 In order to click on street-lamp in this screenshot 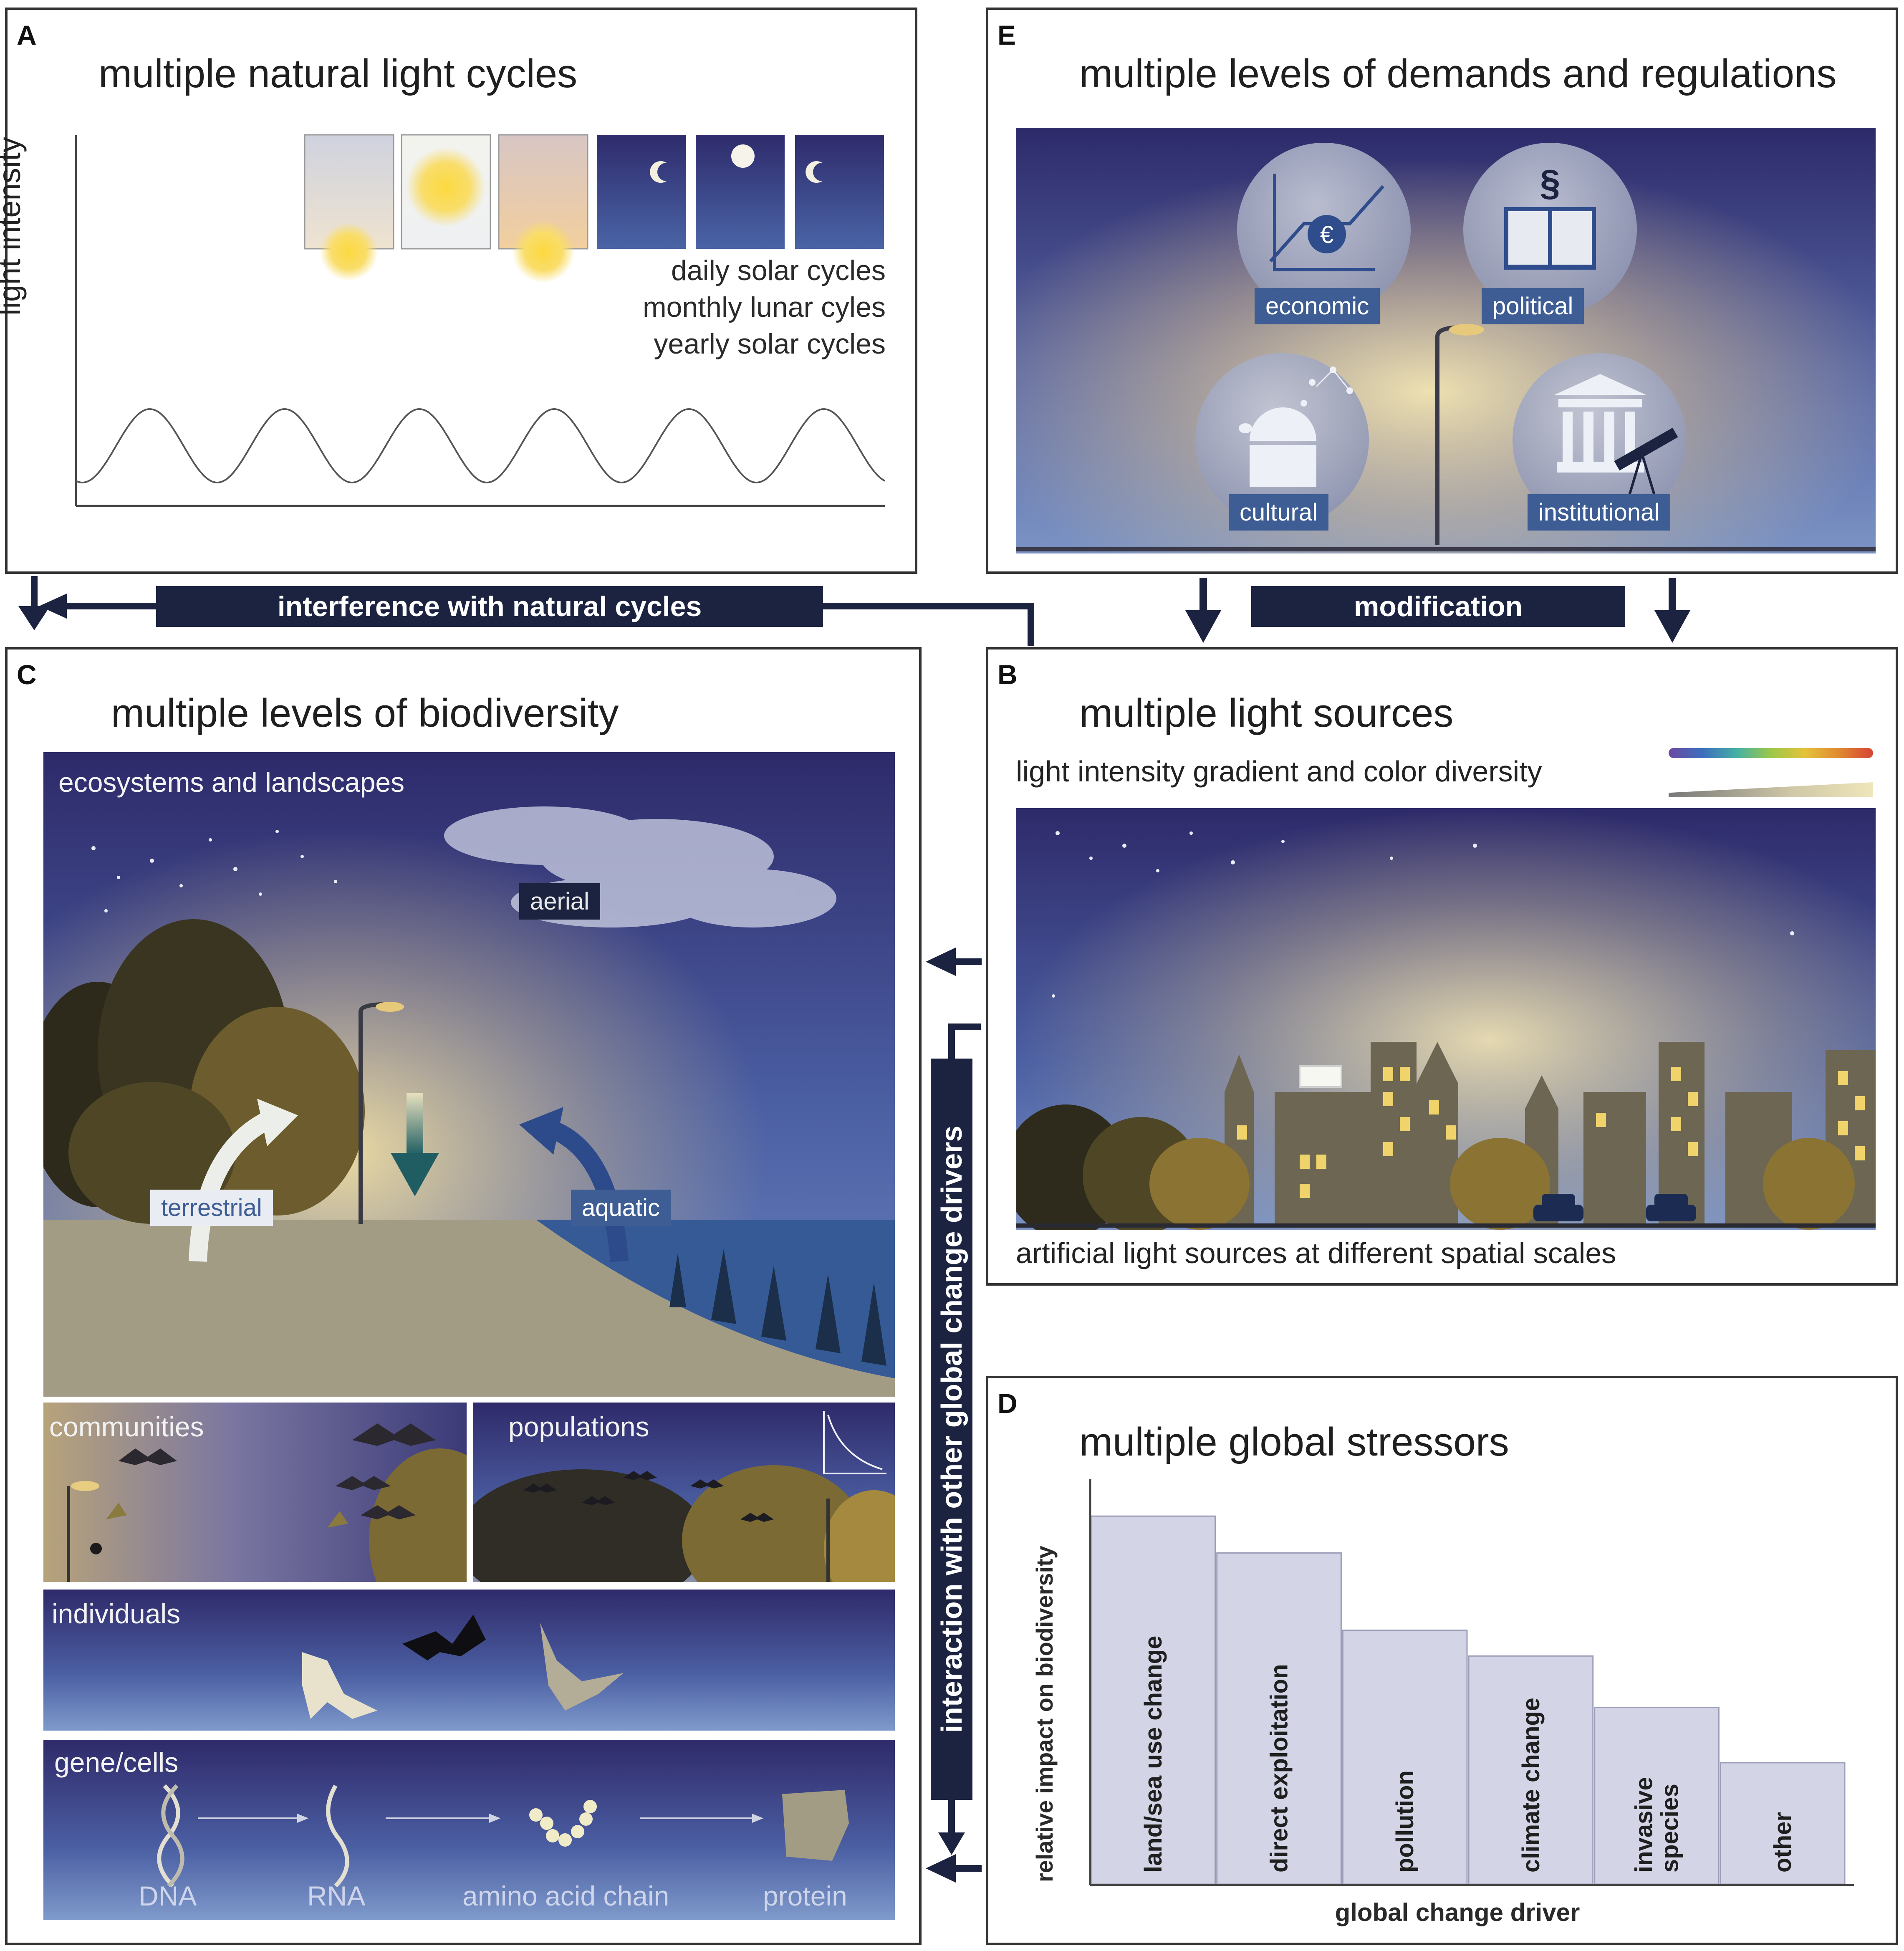, I will do `click(1459, 434)`.